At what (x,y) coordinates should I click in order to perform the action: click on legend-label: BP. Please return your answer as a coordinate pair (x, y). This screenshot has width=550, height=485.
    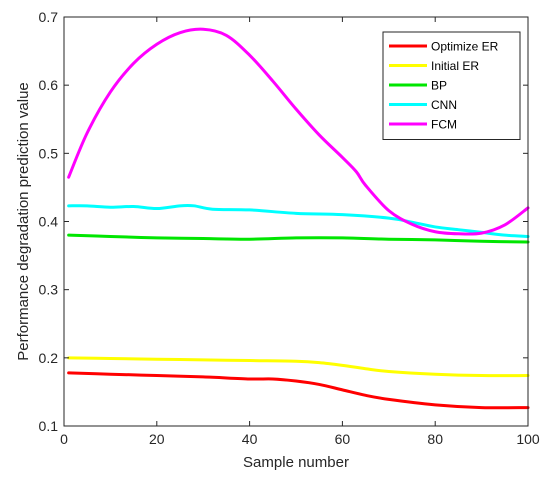
    Looking at the image, I should click on (439, 86).